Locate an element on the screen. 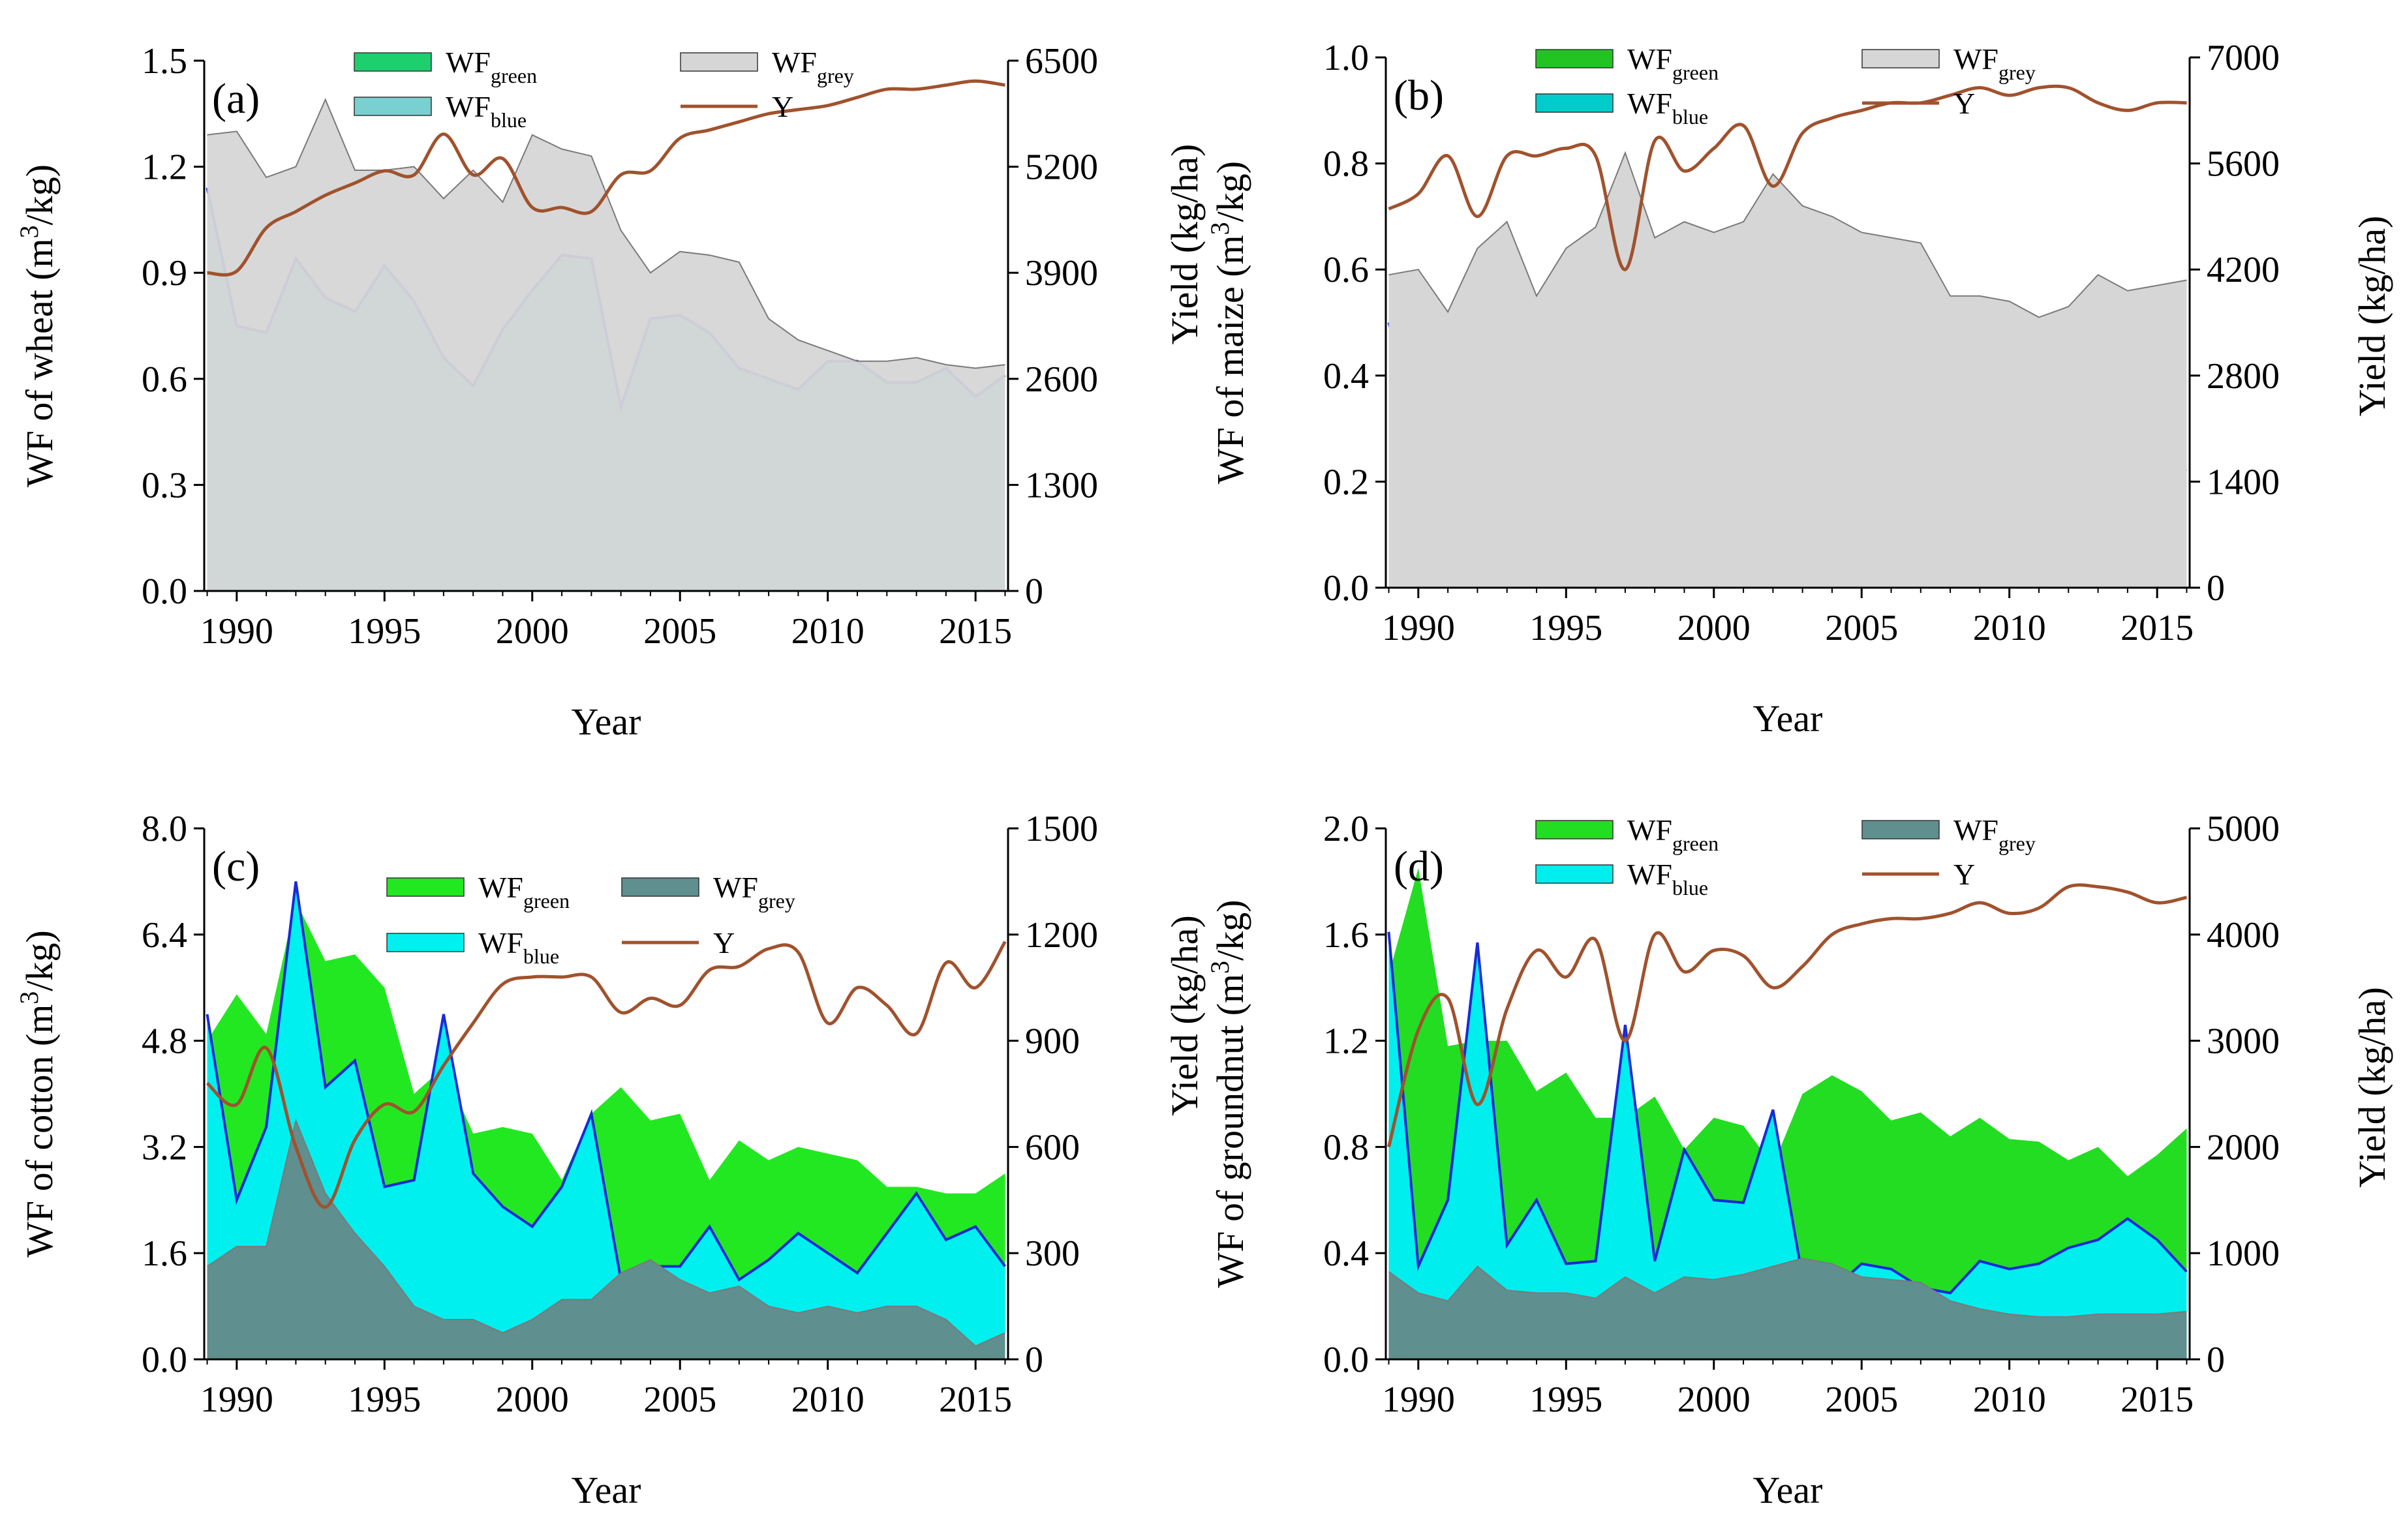 The image size is (2403, 1540). area-wf-green is located at coordinates (1787, 1113).